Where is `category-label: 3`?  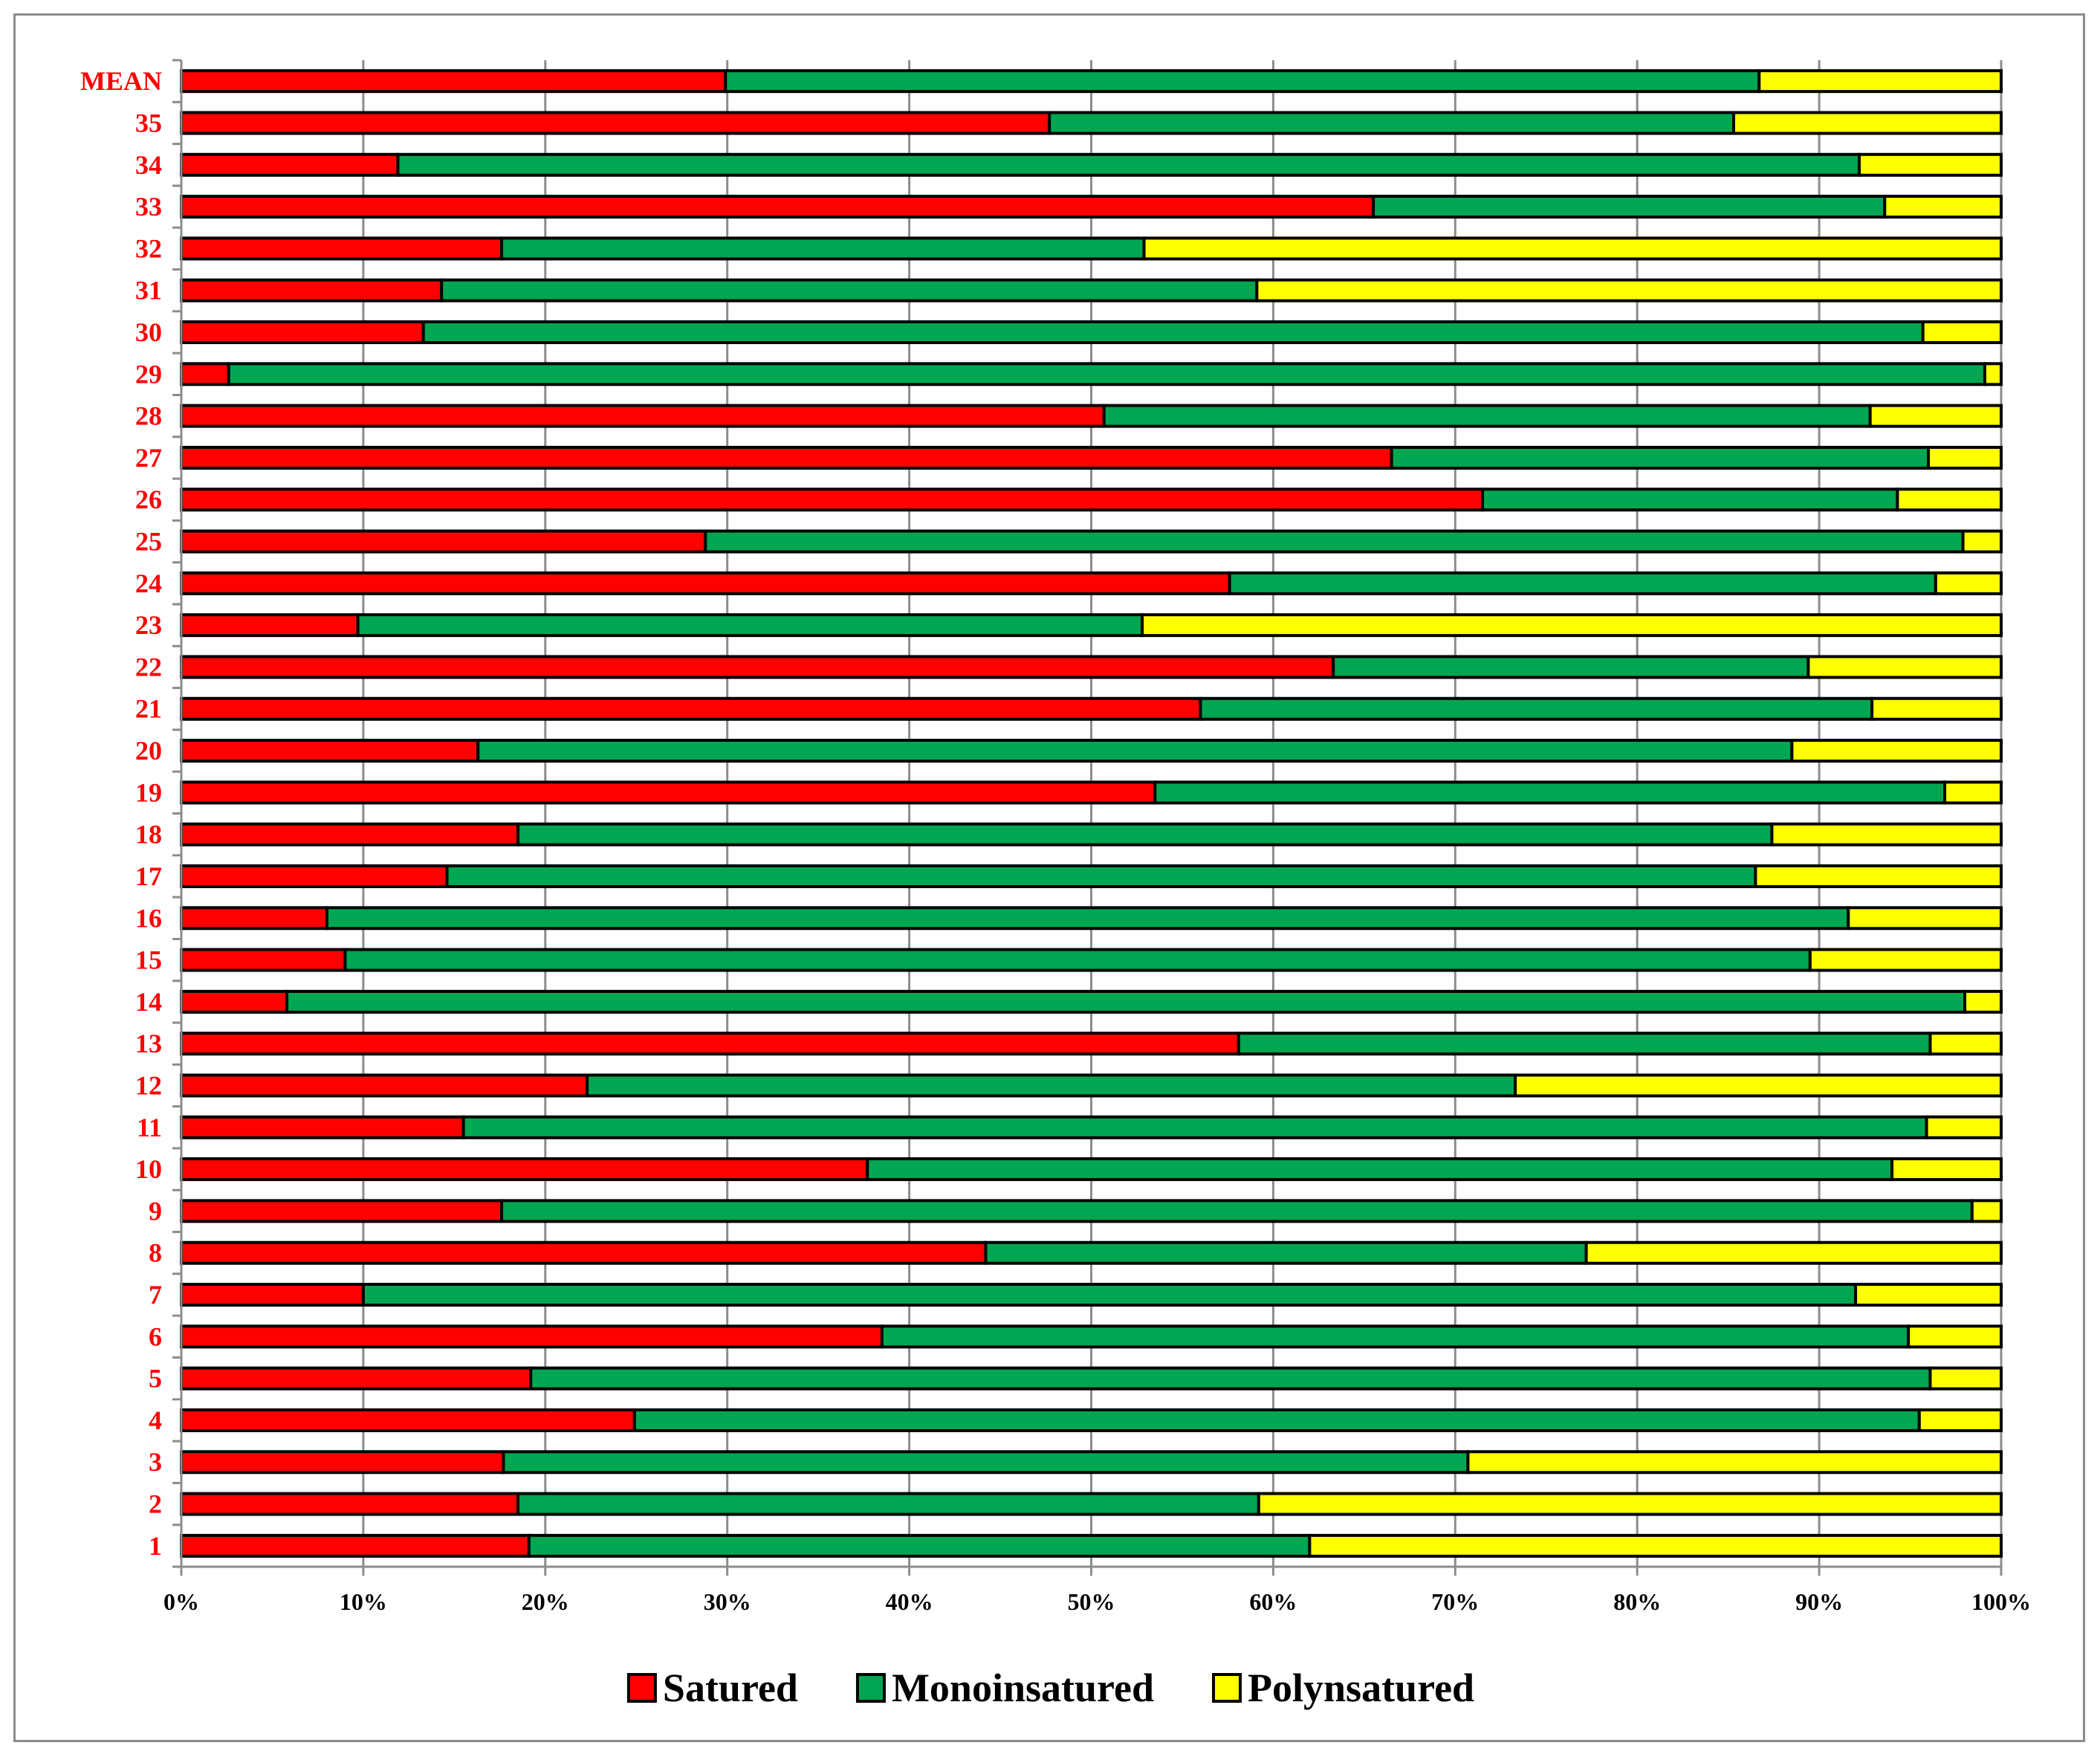 category-label: 3 is located at coordinates (155, 1462).